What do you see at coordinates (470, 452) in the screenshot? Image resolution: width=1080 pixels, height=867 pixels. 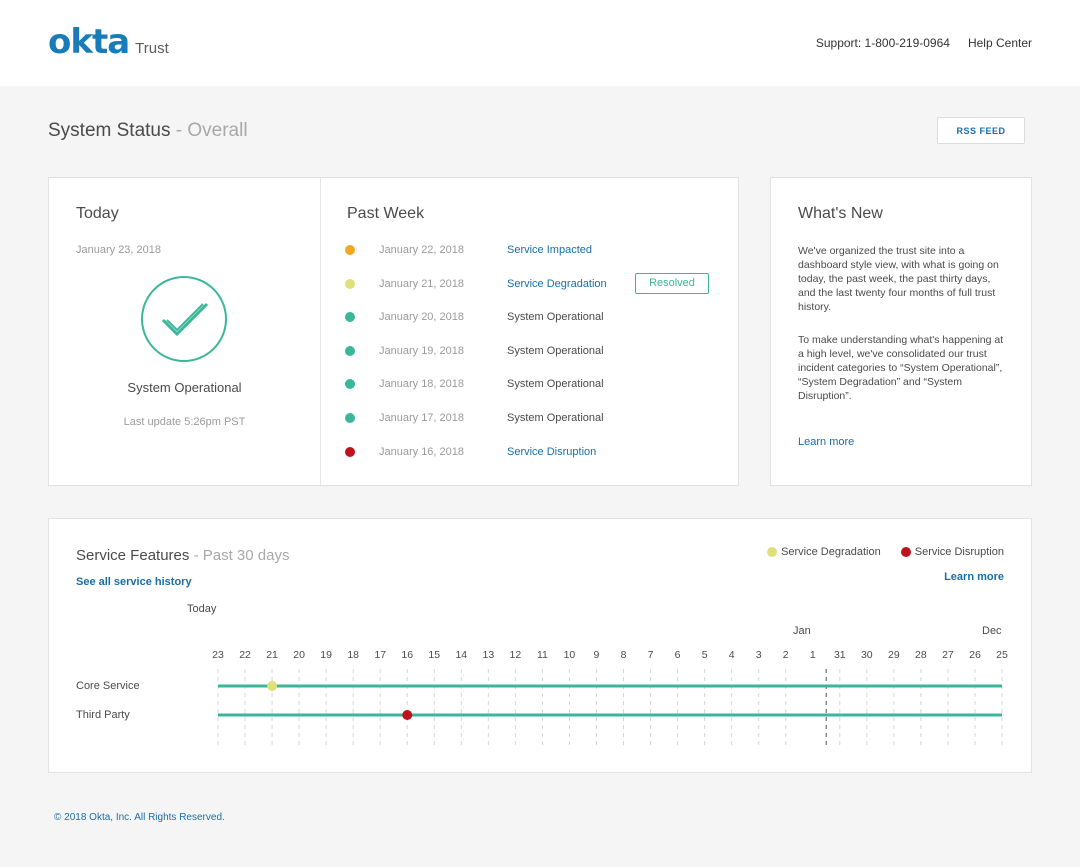 I see `past-week-row: January 16, 2018 Service Disruption` at bounding box center [470, 452].